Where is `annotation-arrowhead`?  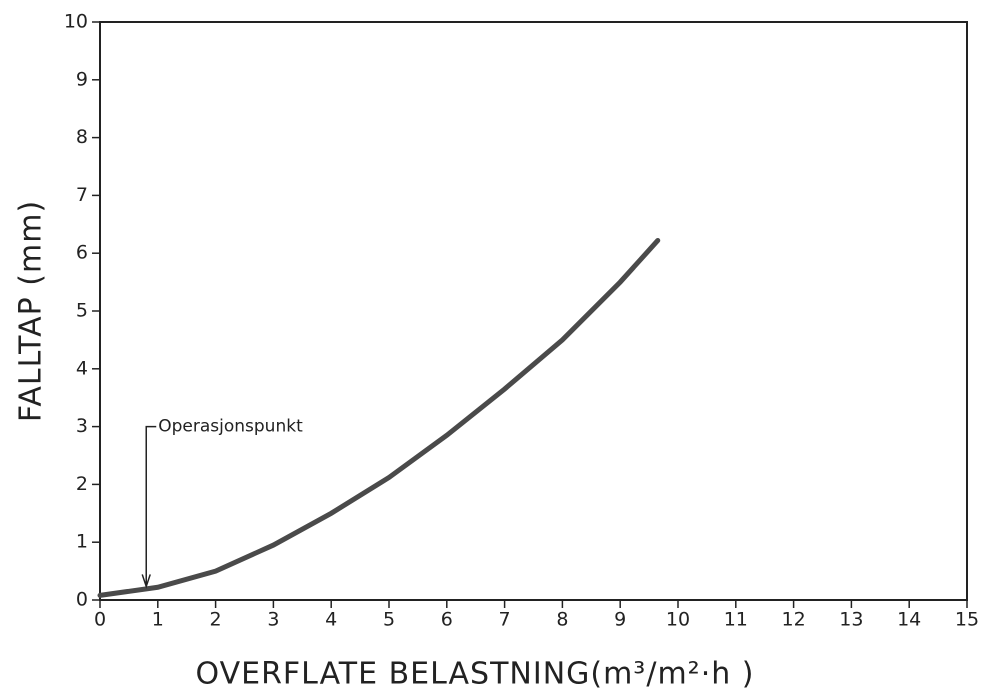 annotation-arrowhead is located at coordinates (146, 581).